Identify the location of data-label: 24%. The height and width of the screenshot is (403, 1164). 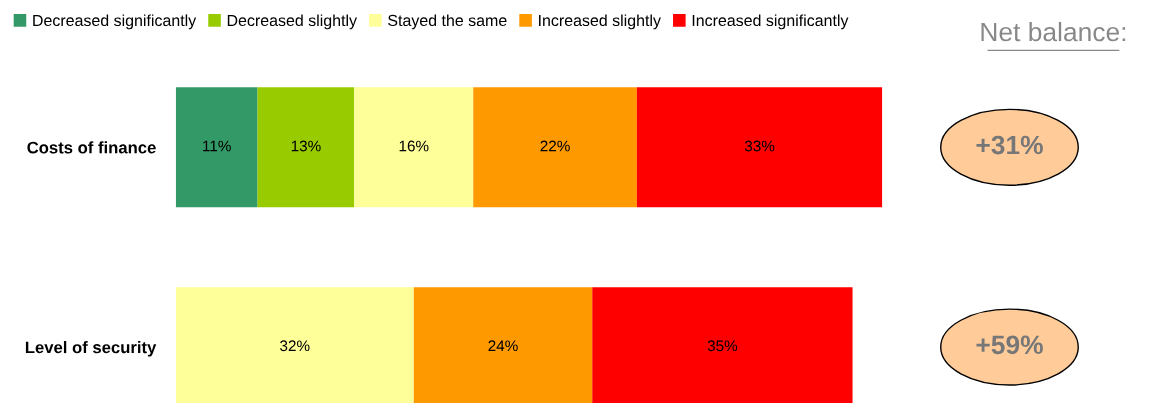
(503, 346).